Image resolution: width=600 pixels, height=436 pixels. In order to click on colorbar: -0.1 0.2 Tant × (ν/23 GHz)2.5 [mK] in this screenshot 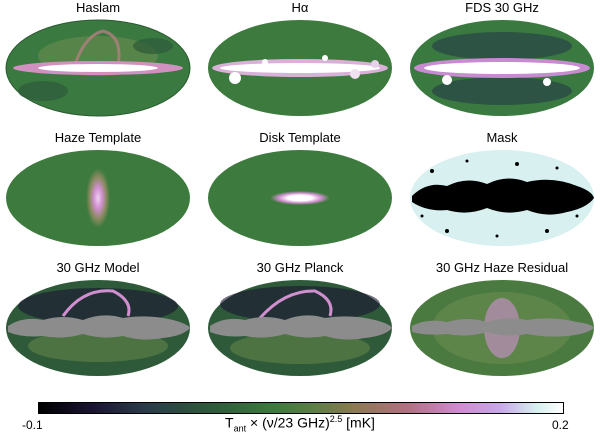, I will do `click(300, 416)`.